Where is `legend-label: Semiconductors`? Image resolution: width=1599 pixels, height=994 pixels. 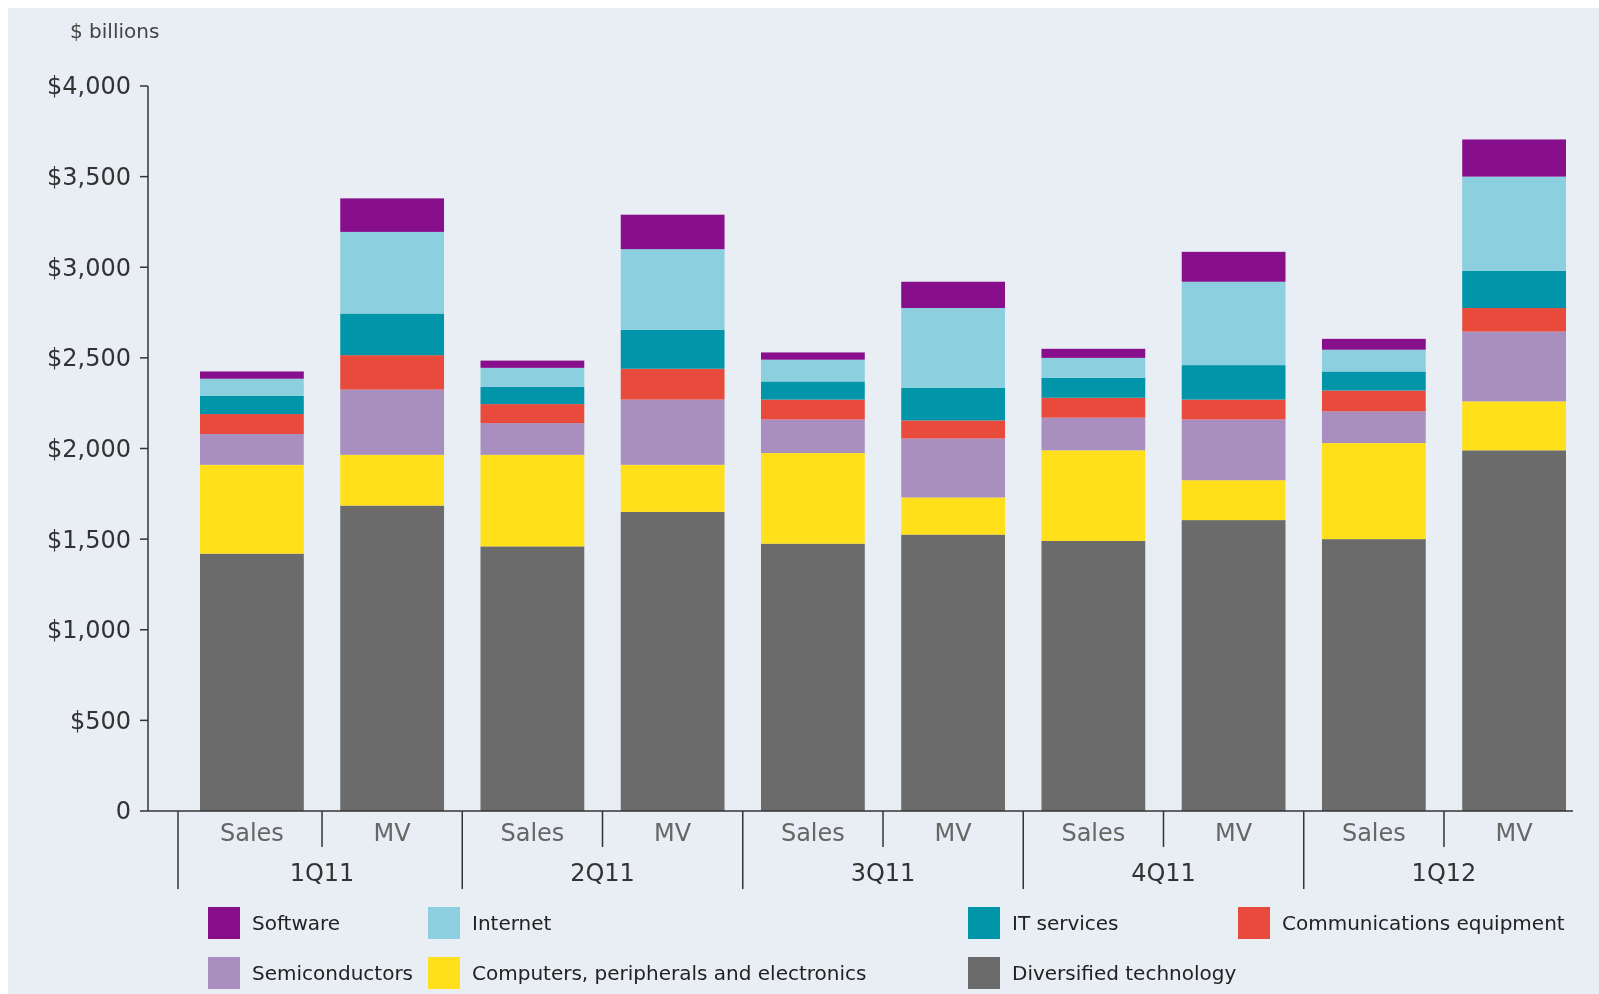
legend-label: Semiconductors is located at coordinates (333, 973).